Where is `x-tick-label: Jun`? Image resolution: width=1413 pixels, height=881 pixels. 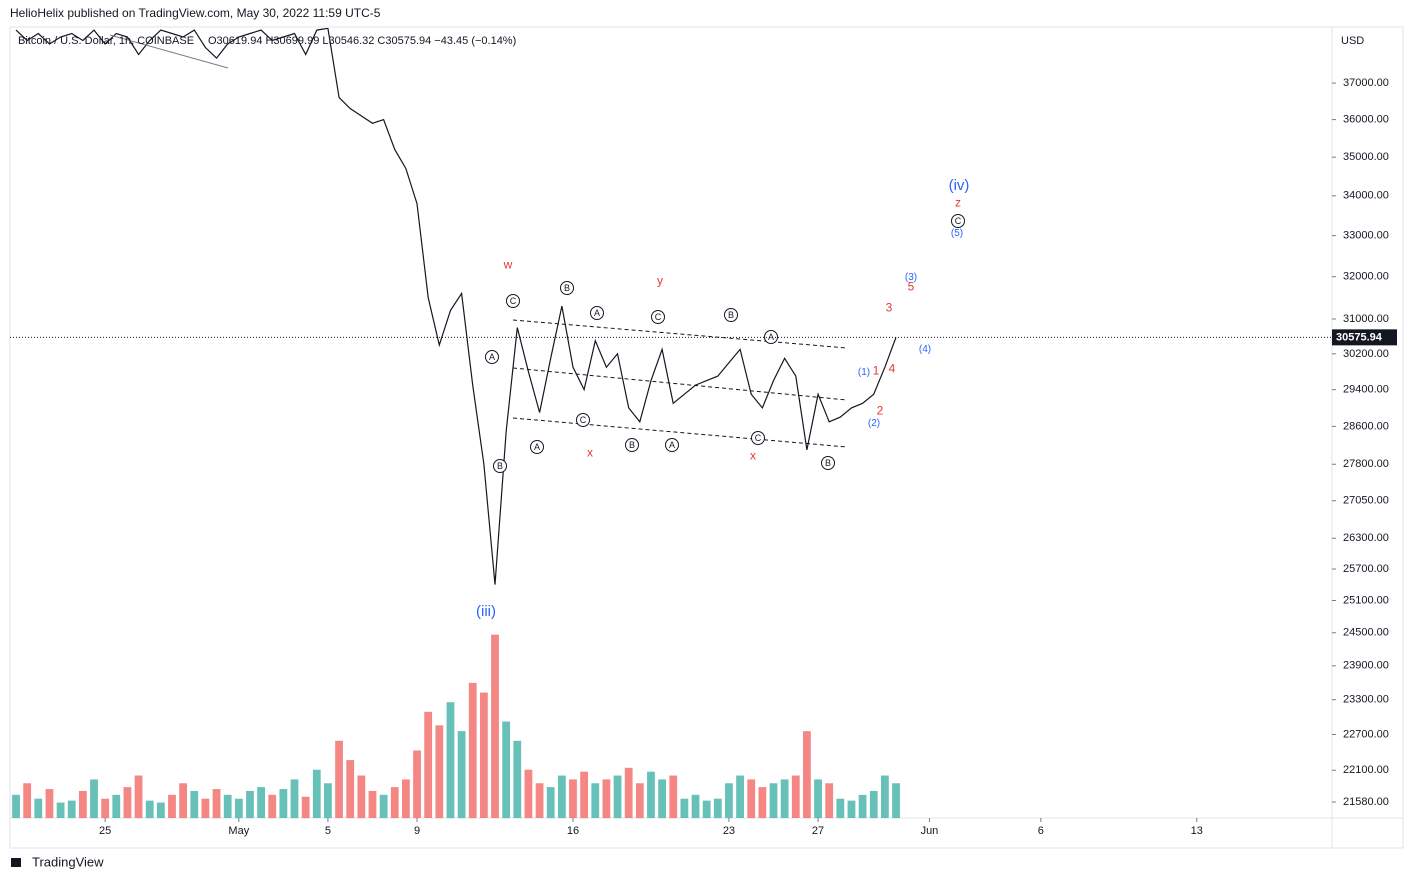 x-tick-label: Jun is located at coordinates (930, 831).